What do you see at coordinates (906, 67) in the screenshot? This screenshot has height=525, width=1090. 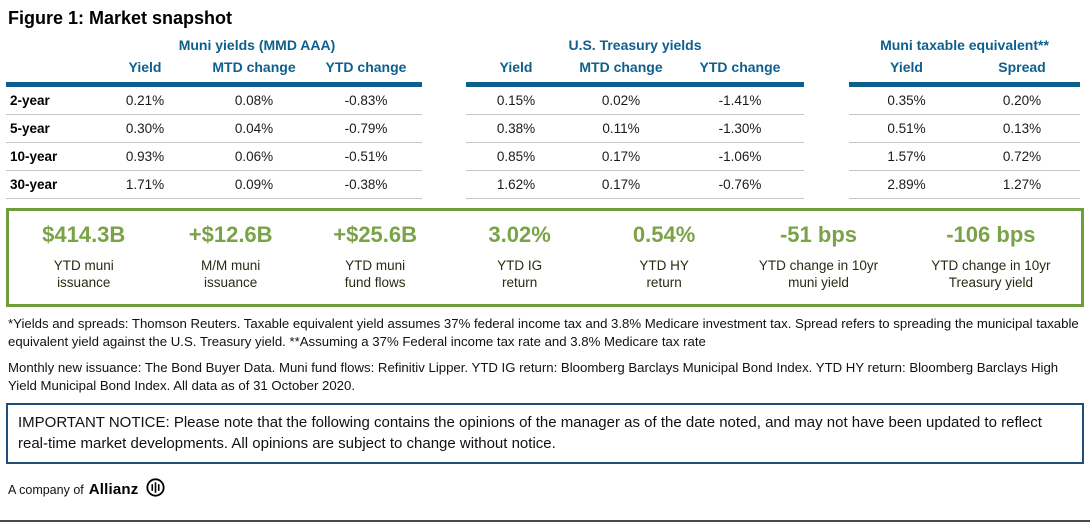 I see `column-header-te-yield: Yield` at bounding box center [906, 67].